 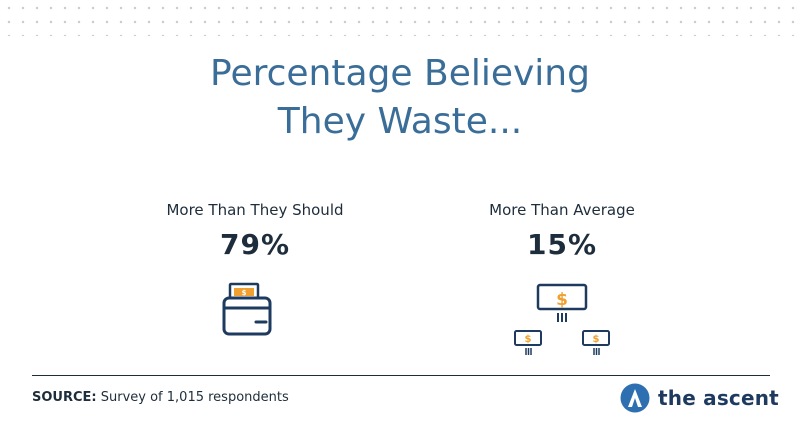 I want to click on wallet-with-cash-icon: $, so click(x=247, y=309).